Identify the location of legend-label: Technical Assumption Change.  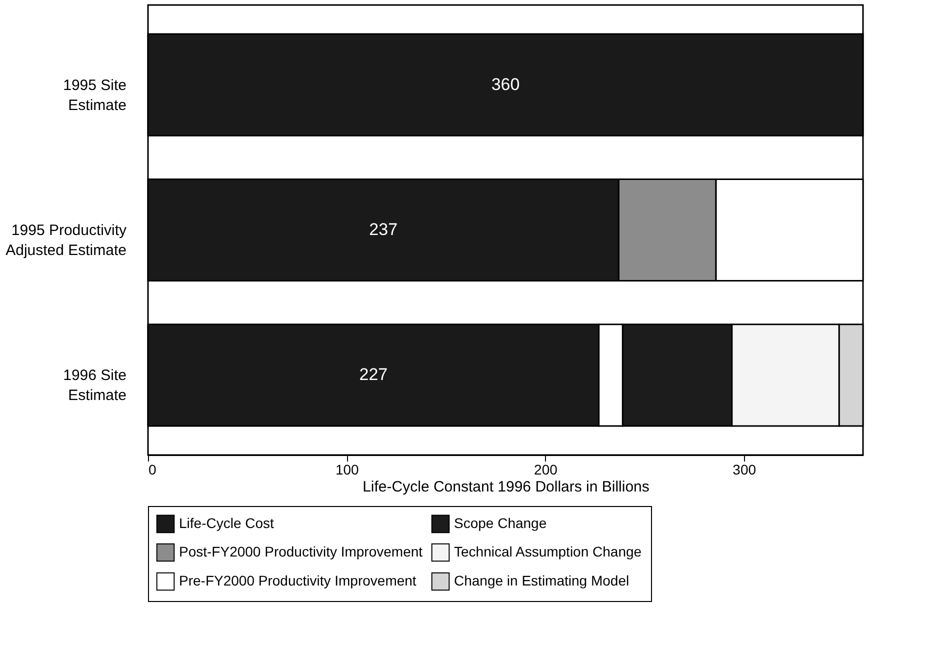
(548, 552).